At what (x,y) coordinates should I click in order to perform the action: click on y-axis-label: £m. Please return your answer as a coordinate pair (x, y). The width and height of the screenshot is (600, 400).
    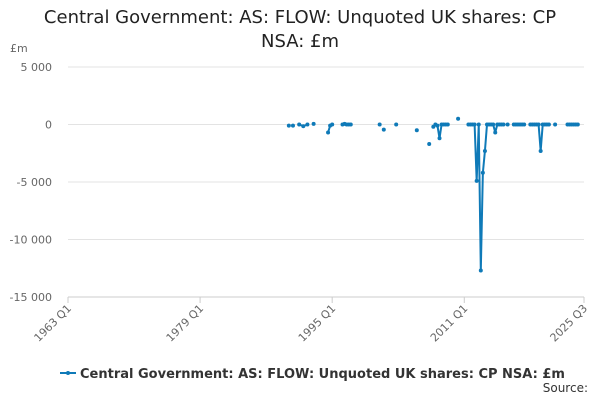
    Looking at the image, I should click on (19, 48).